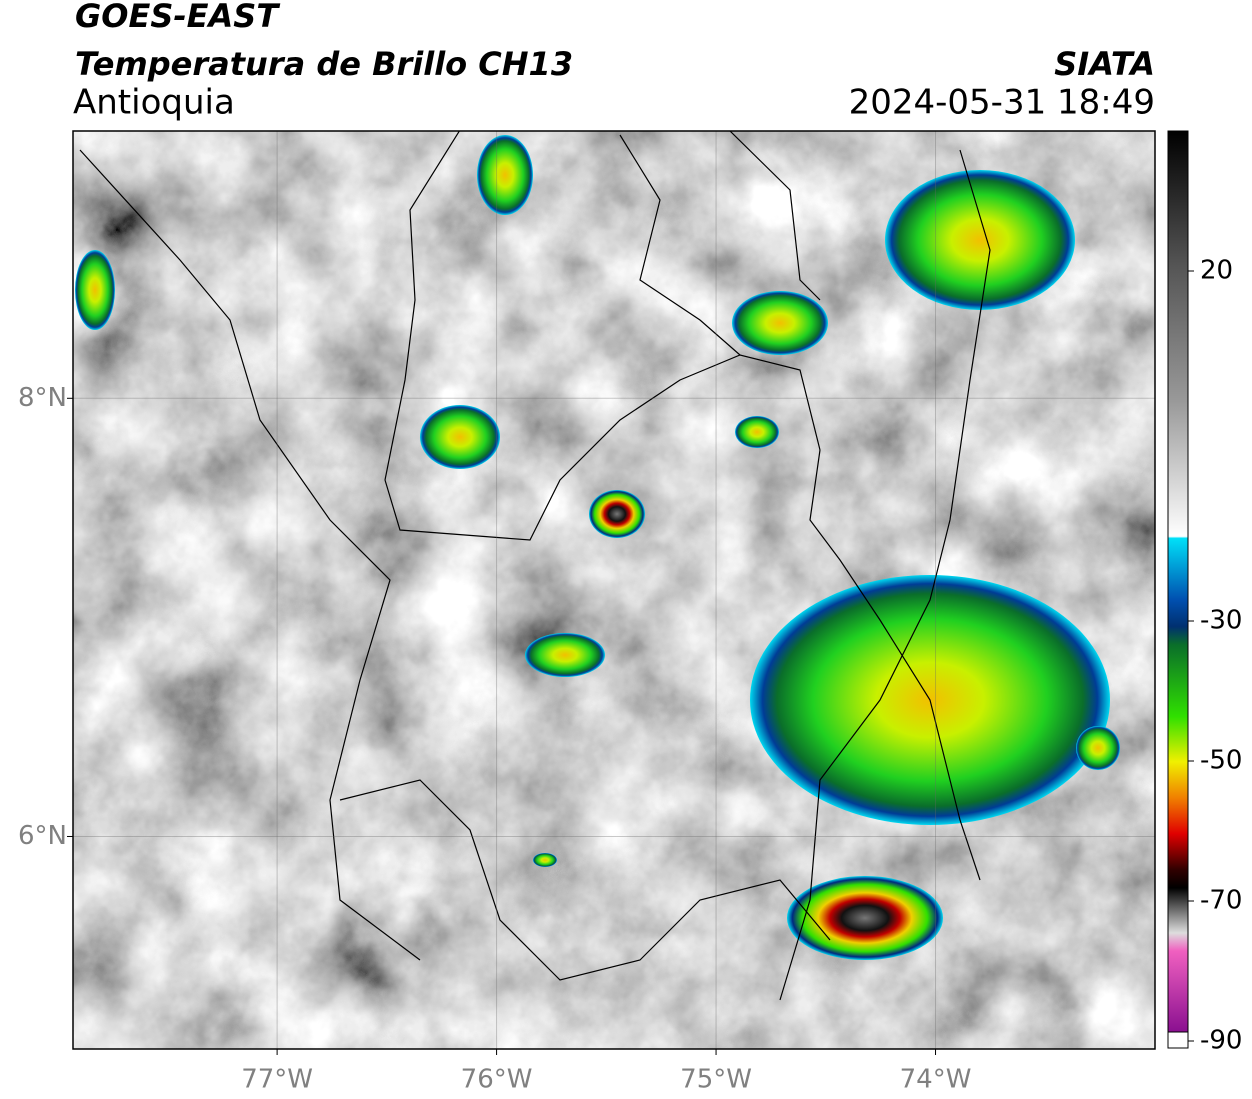 The height and width of the screenshot is (1099, 1252). Describe the element at coordinates (42, 836) in the screenshot. I see `y-tick-label: 6°N` at that location.